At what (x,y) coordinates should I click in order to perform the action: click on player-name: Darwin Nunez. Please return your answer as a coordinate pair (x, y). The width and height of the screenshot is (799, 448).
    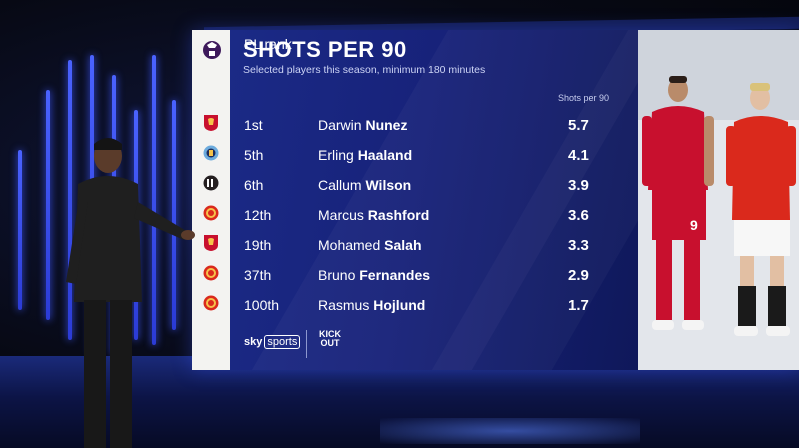
    Looking at the image, I should click on (362, 125).